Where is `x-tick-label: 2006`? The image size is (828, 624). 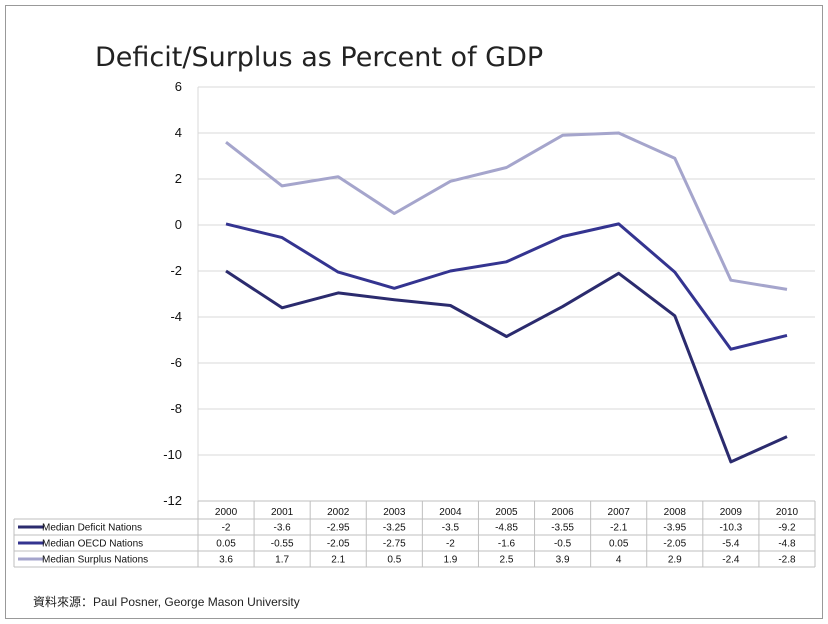
x-tick-label: 2006 is located at coordinates (562, 512).